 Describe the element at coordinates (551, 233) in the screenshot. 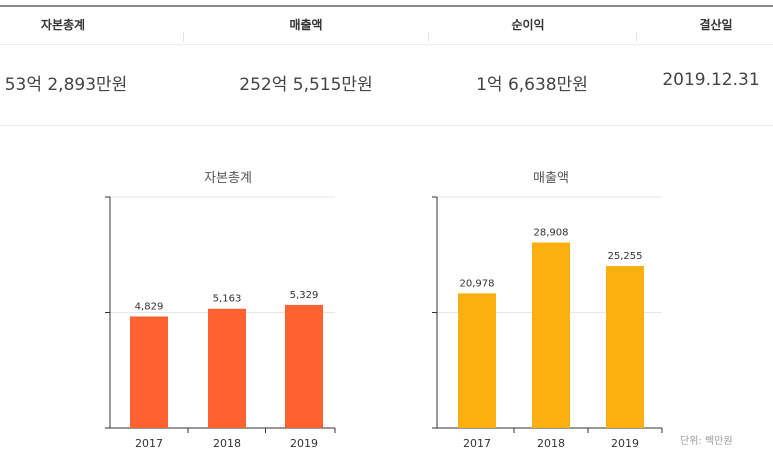

I see `data-label-revenue-2018: 28,908` at that location.